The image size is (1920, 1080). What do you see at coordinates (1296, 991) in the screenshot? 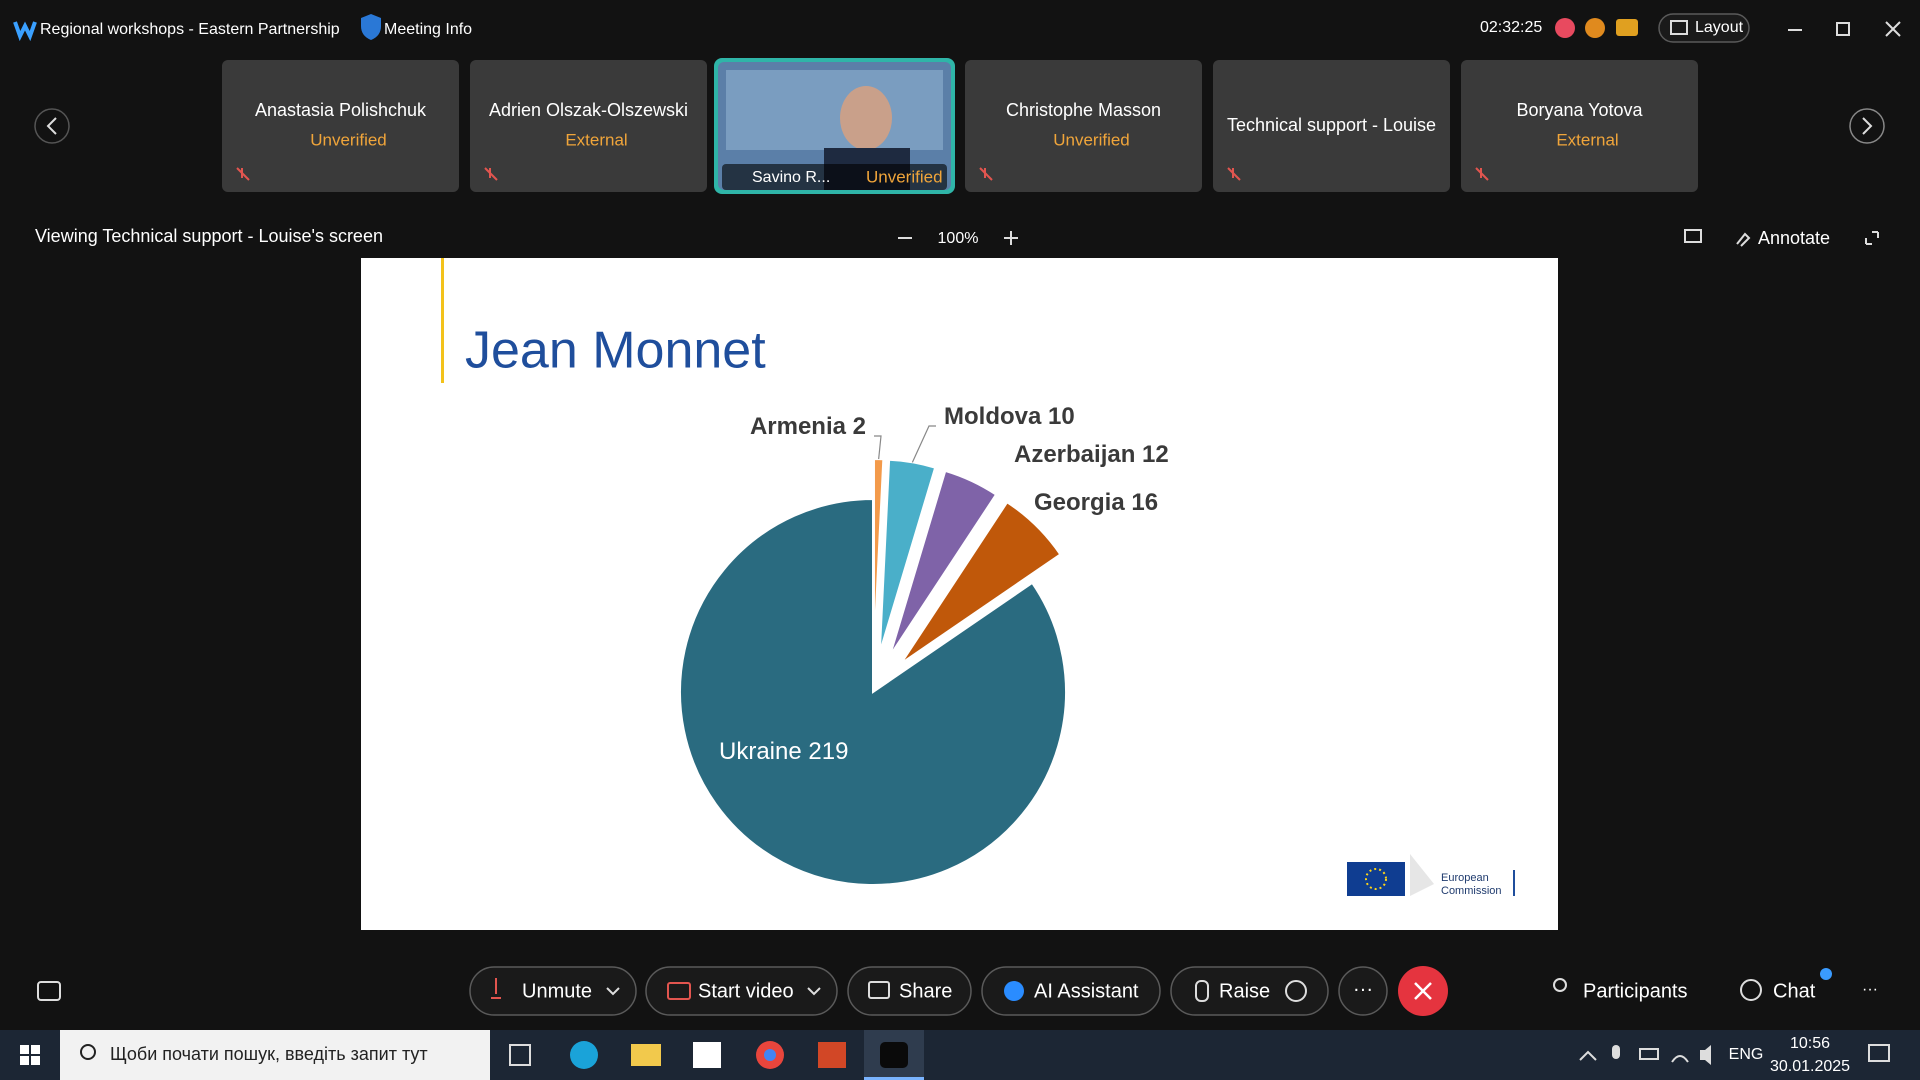
I see `reactions` at bounding box center [1296, 991].